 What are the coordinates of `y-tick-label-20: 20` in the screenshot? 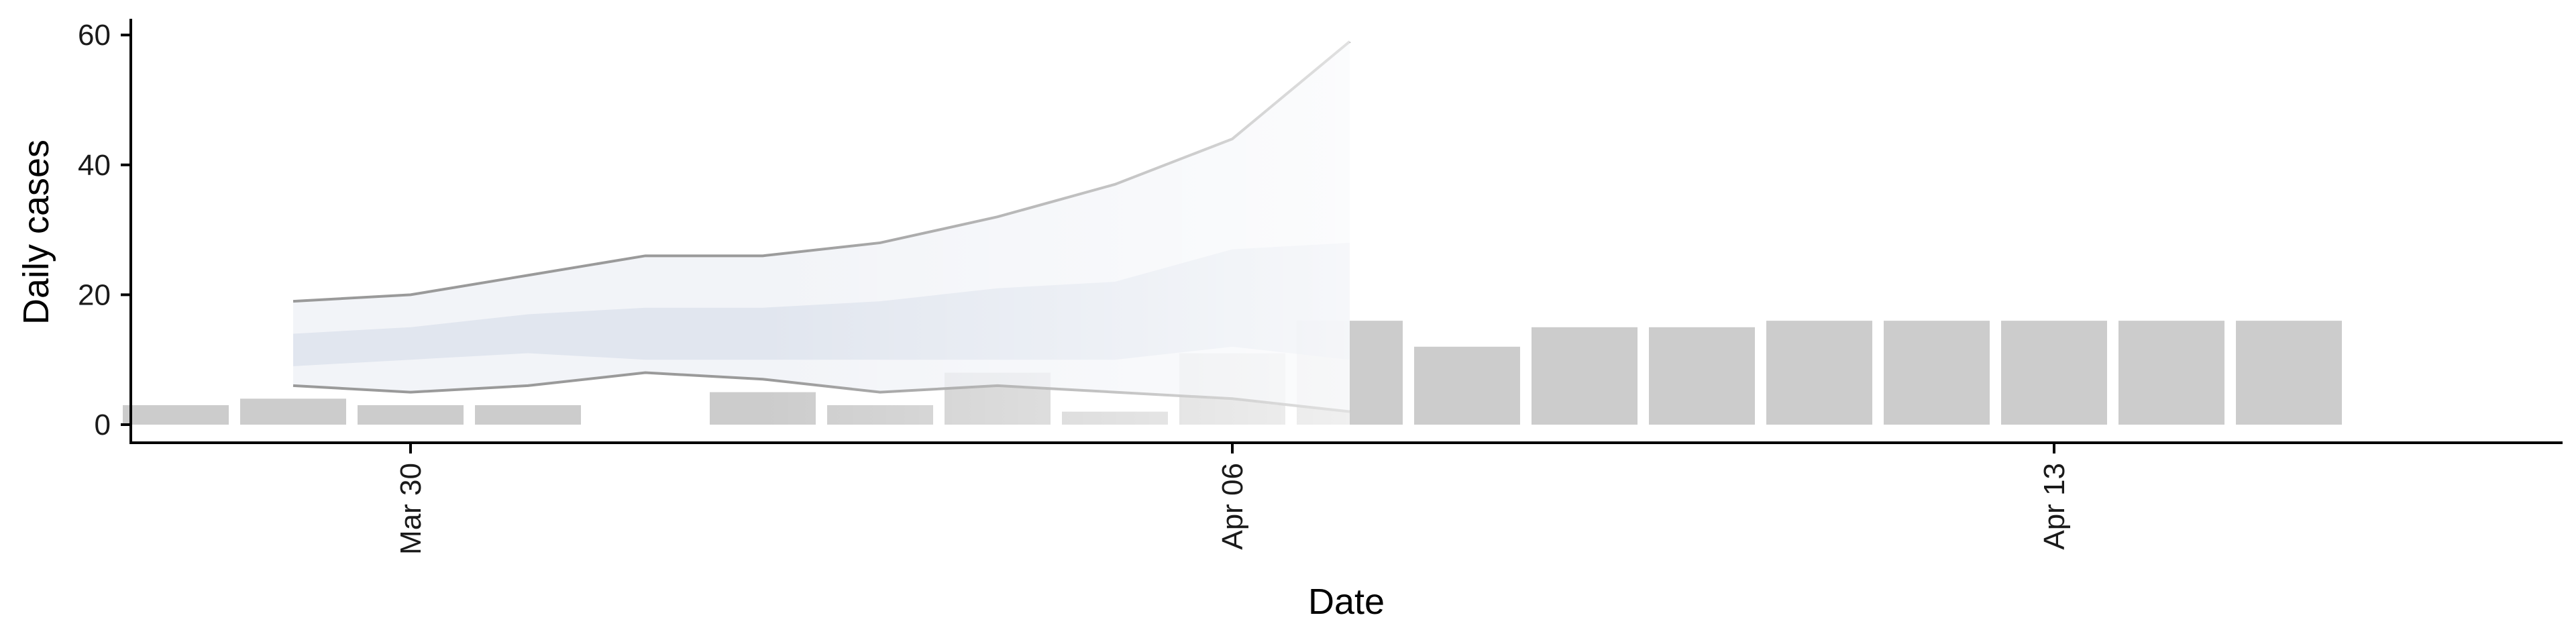 It's located at (94, 294).